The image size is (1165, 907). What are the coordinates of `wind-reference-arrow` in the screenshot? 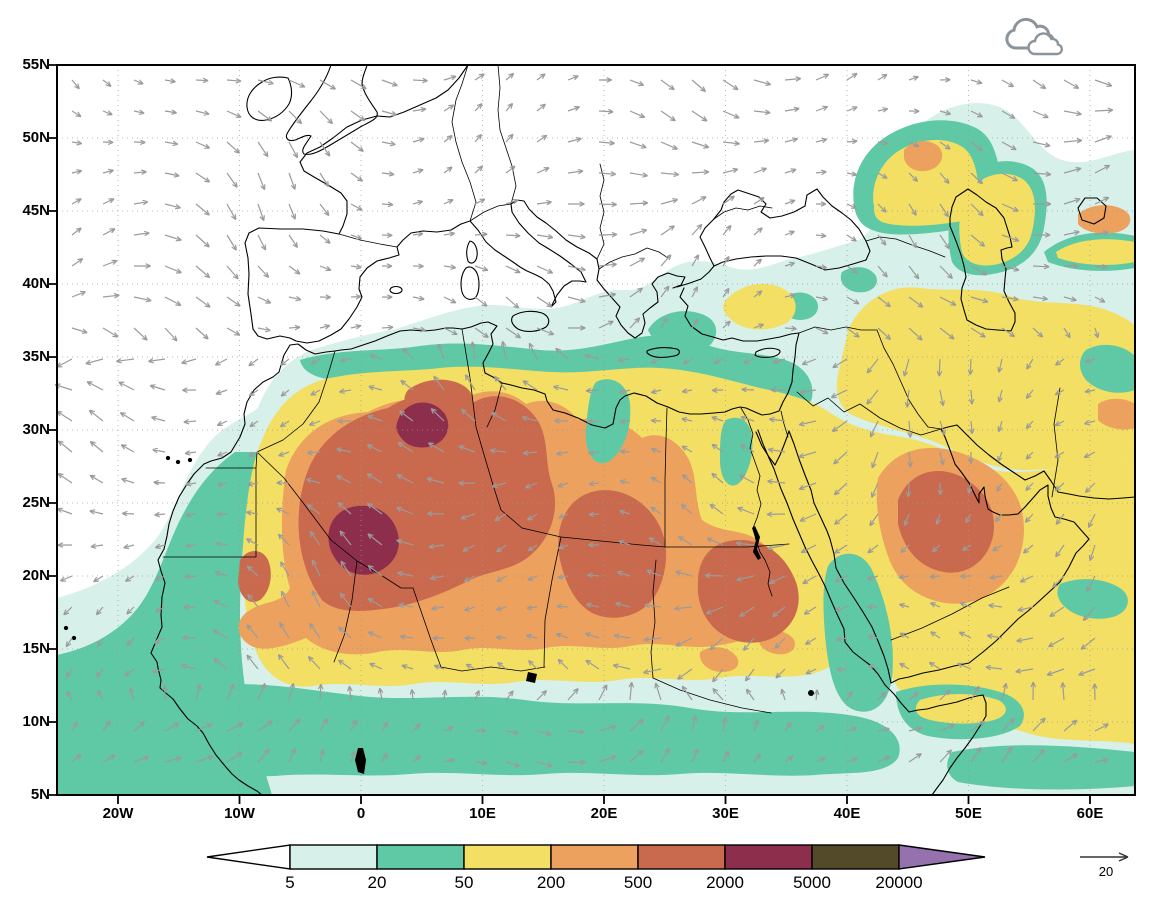 It's located at (1104, 857).